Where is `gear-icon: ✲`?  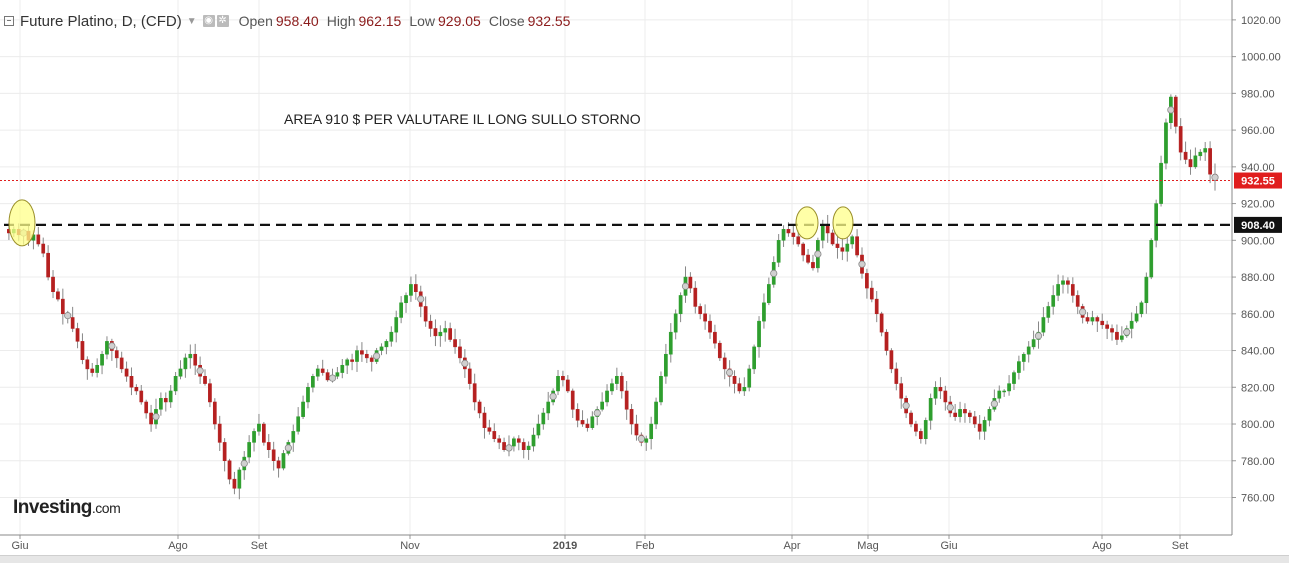 gear-icon: ✲ is located at coordinates (222, 21).